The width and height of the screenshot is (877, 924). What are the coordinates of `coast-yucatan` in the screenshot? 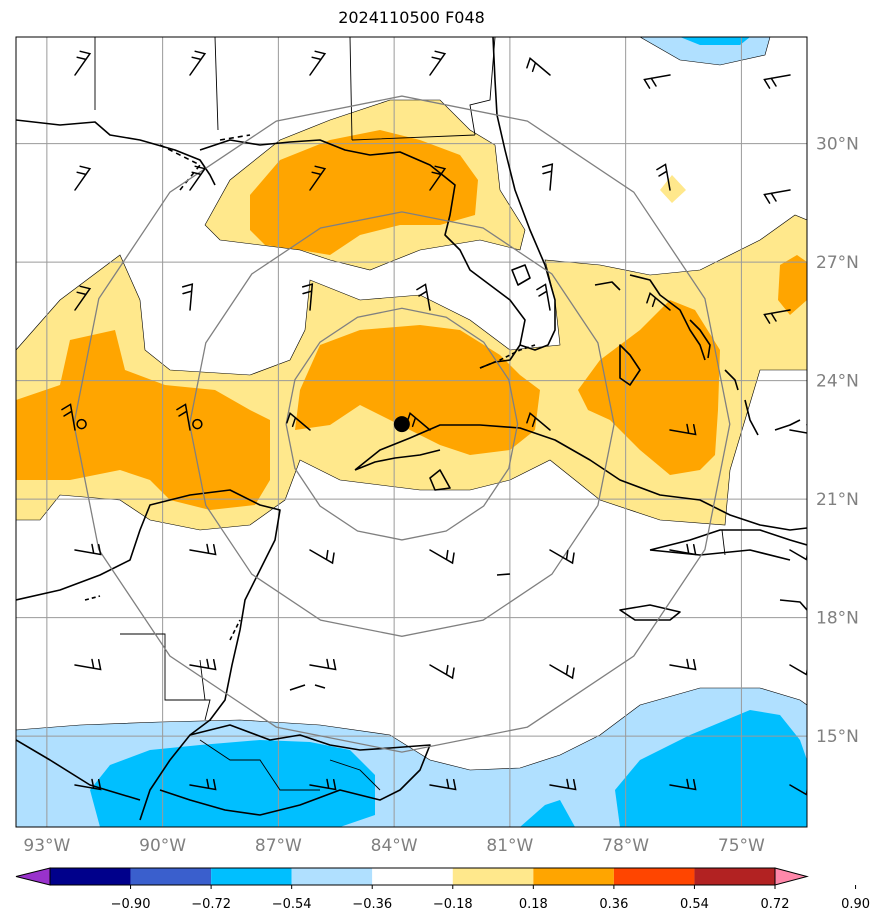 It's located at (148, 655).